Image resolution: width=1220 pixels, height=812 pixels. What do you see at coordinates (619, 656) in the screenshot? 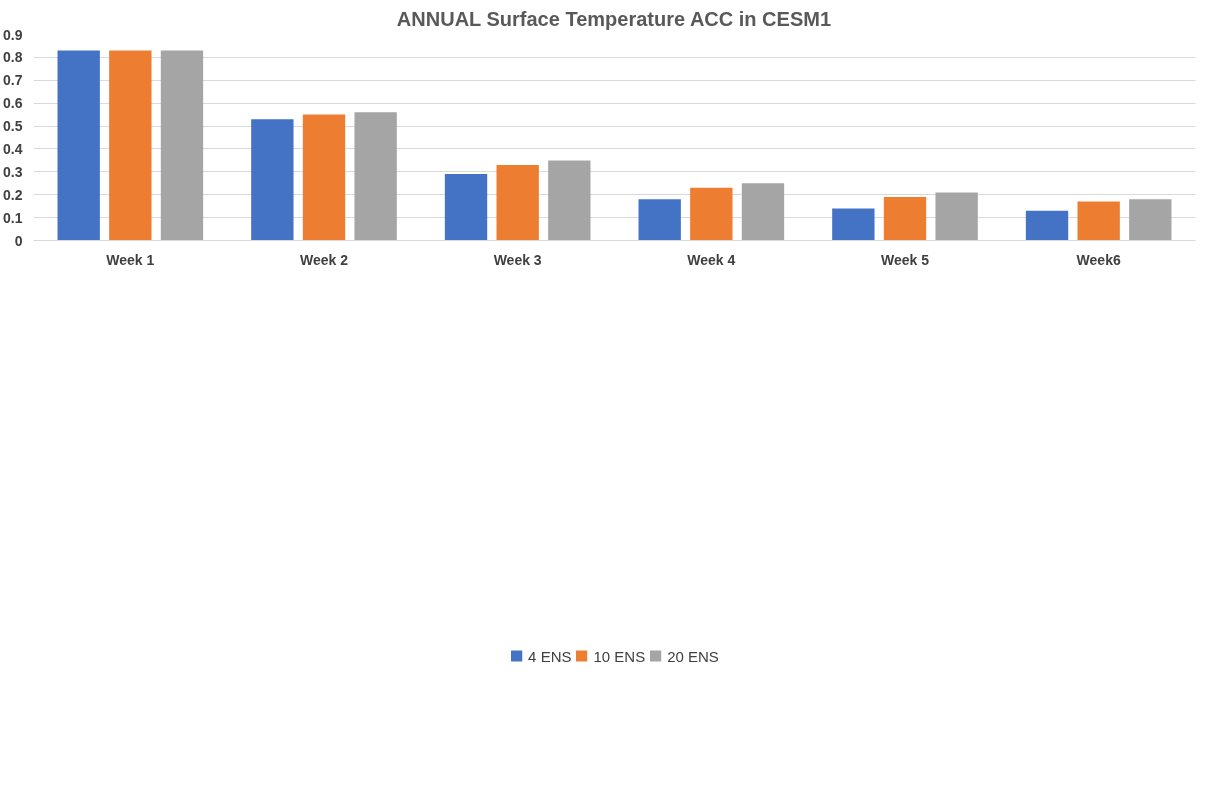
I see `legend-label: 10 ENS` at bounding box center [619, 656].